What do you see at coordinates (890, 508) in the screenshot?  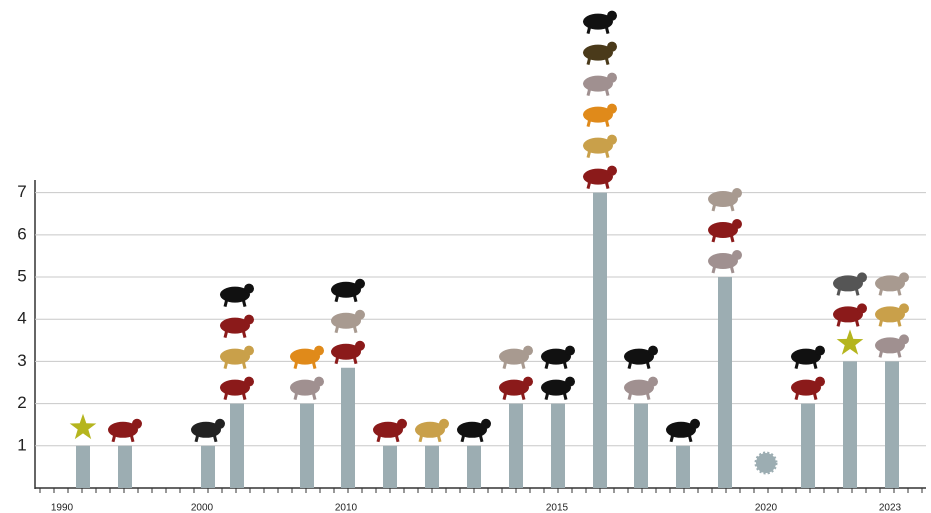 I see `x-tick-label: 2023` at bounding box center [890, 508].